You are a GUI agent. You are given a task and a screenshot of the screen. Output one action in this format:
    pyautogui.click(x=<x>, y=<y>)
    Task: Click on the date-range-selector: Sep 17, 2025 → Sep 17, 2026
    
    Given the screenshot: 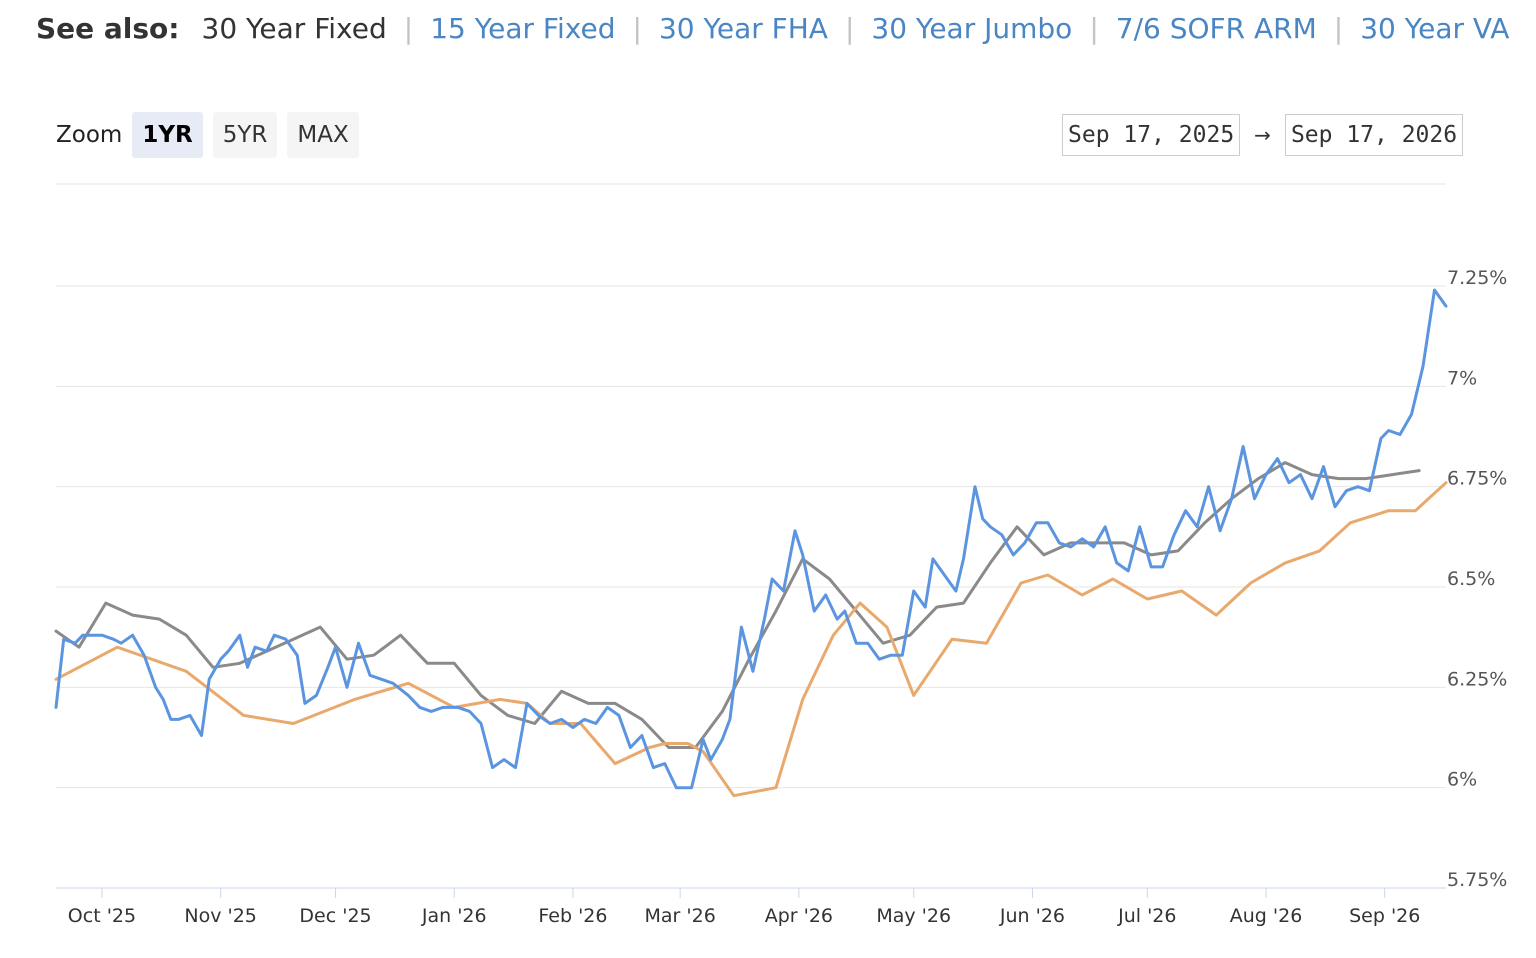 What is the action you would take?
    pyautogui.click(x=1263, y=135)
    